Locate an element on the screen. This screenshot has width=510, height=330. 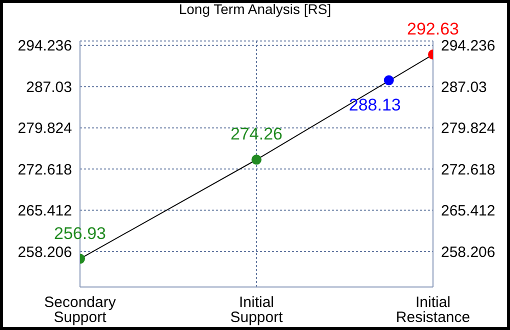
x-tick-label: Initial Resistance is located at coordinates (433, 310).